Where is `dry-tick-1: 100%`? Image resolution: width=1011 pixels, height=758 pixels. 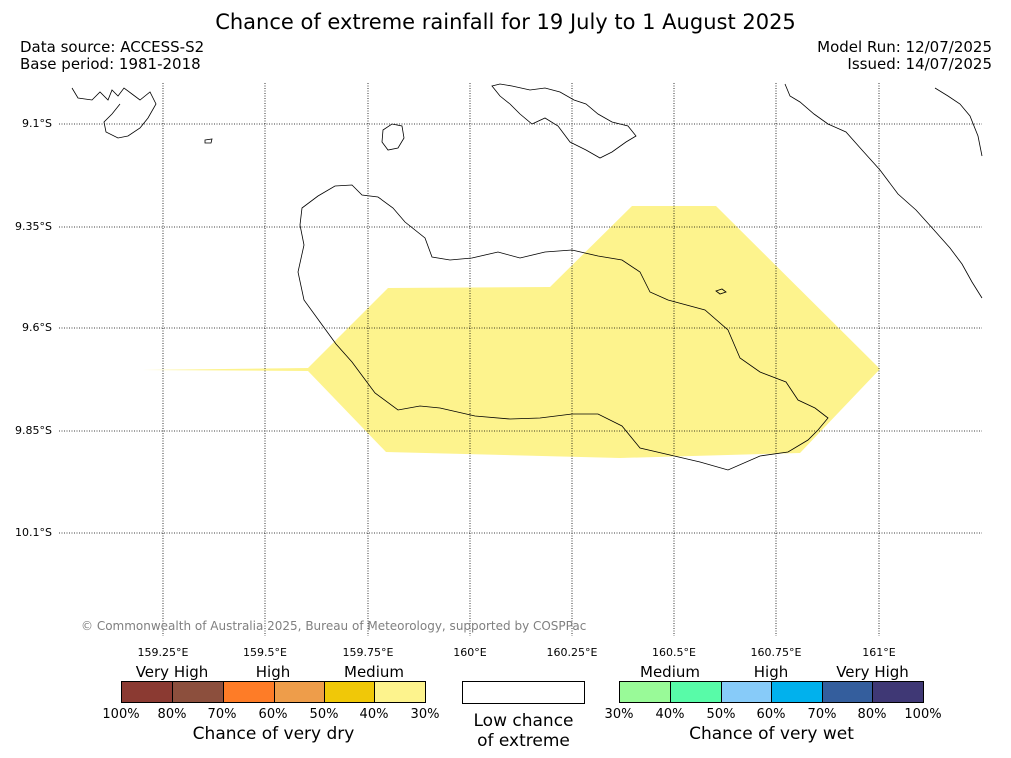 dry-tick-1: 100% is located at coordinates (121, 714).